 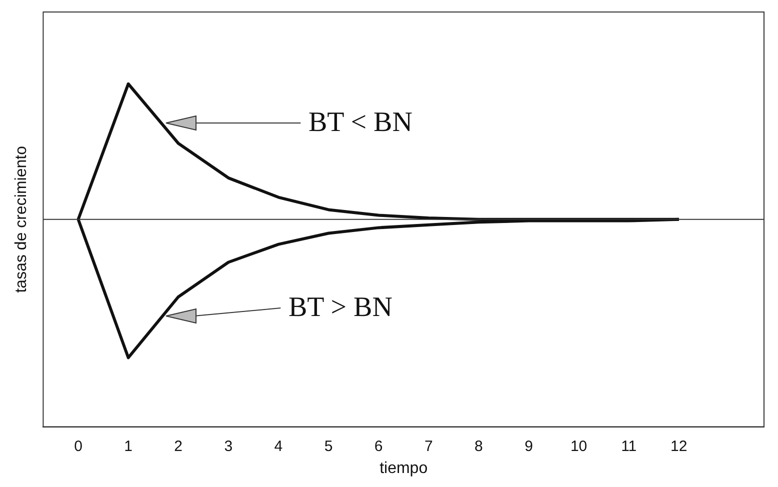 I want to click on x-tick-label: 7, so click(x=428, y=446).